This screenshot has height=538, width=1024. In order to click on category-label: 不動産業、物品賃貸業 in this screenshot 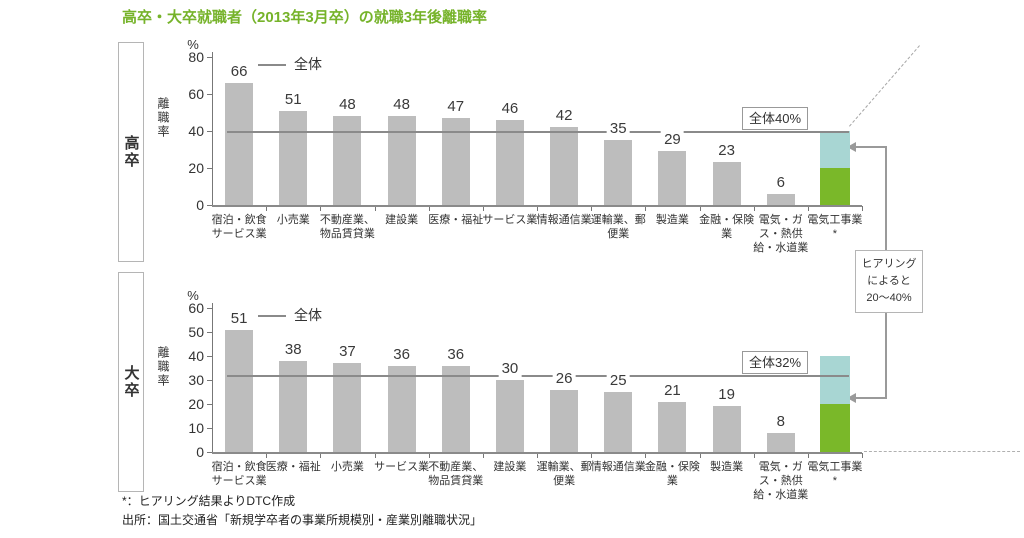, I will do `click(456, 474)`.